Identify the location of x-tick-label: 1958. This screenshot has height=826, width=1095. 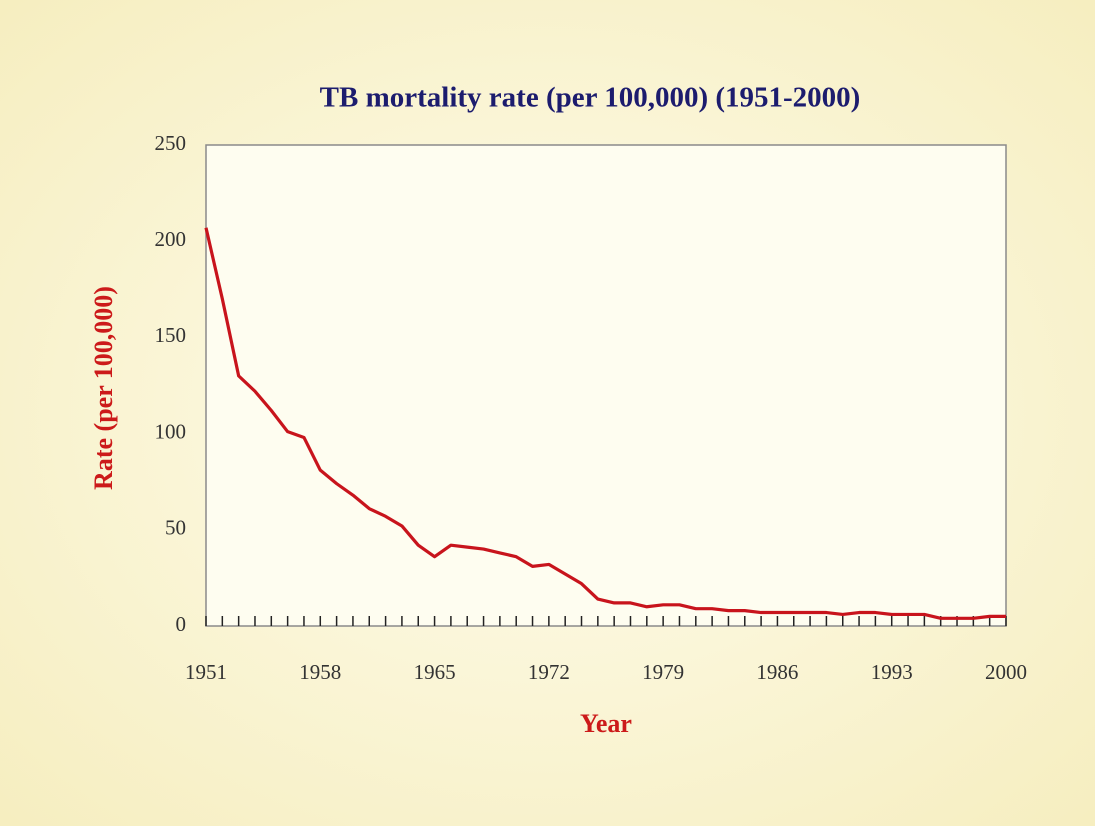
(320, 672).